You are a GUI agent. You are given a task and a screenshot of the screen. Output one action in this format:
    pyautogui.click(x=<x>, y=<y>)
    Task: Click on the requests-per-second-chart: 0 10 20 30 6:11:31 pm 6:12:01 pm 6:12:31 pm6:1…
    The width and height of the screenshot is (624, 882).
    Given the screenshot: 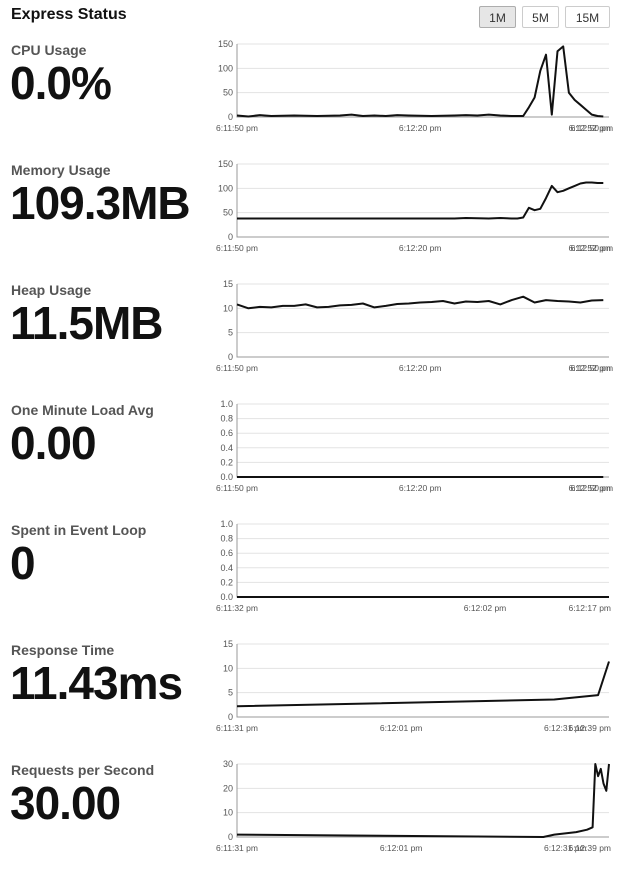 What is the action you would take?
    pyautogui.click(x=413, y=806)
    